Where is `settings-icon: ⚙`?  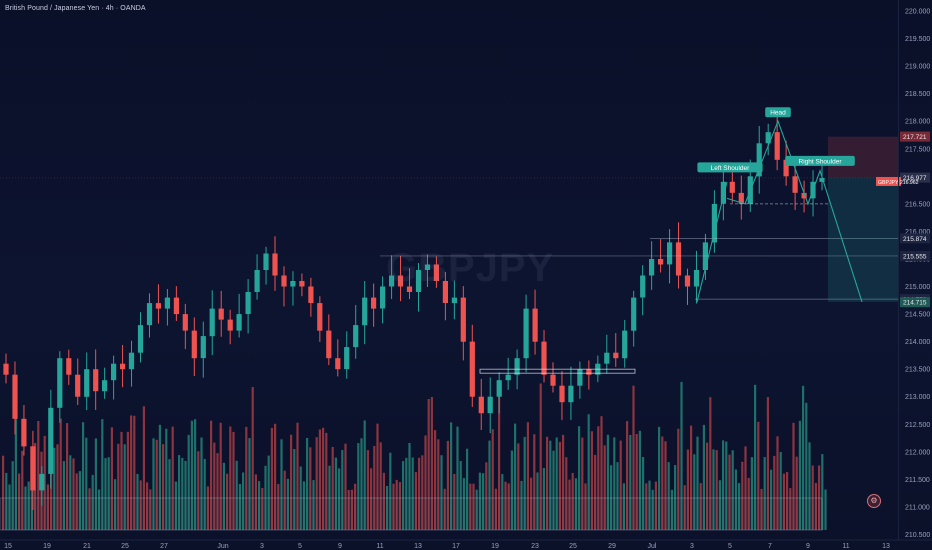 settings-icon: ⚙ is located at coordinates (874, 501).